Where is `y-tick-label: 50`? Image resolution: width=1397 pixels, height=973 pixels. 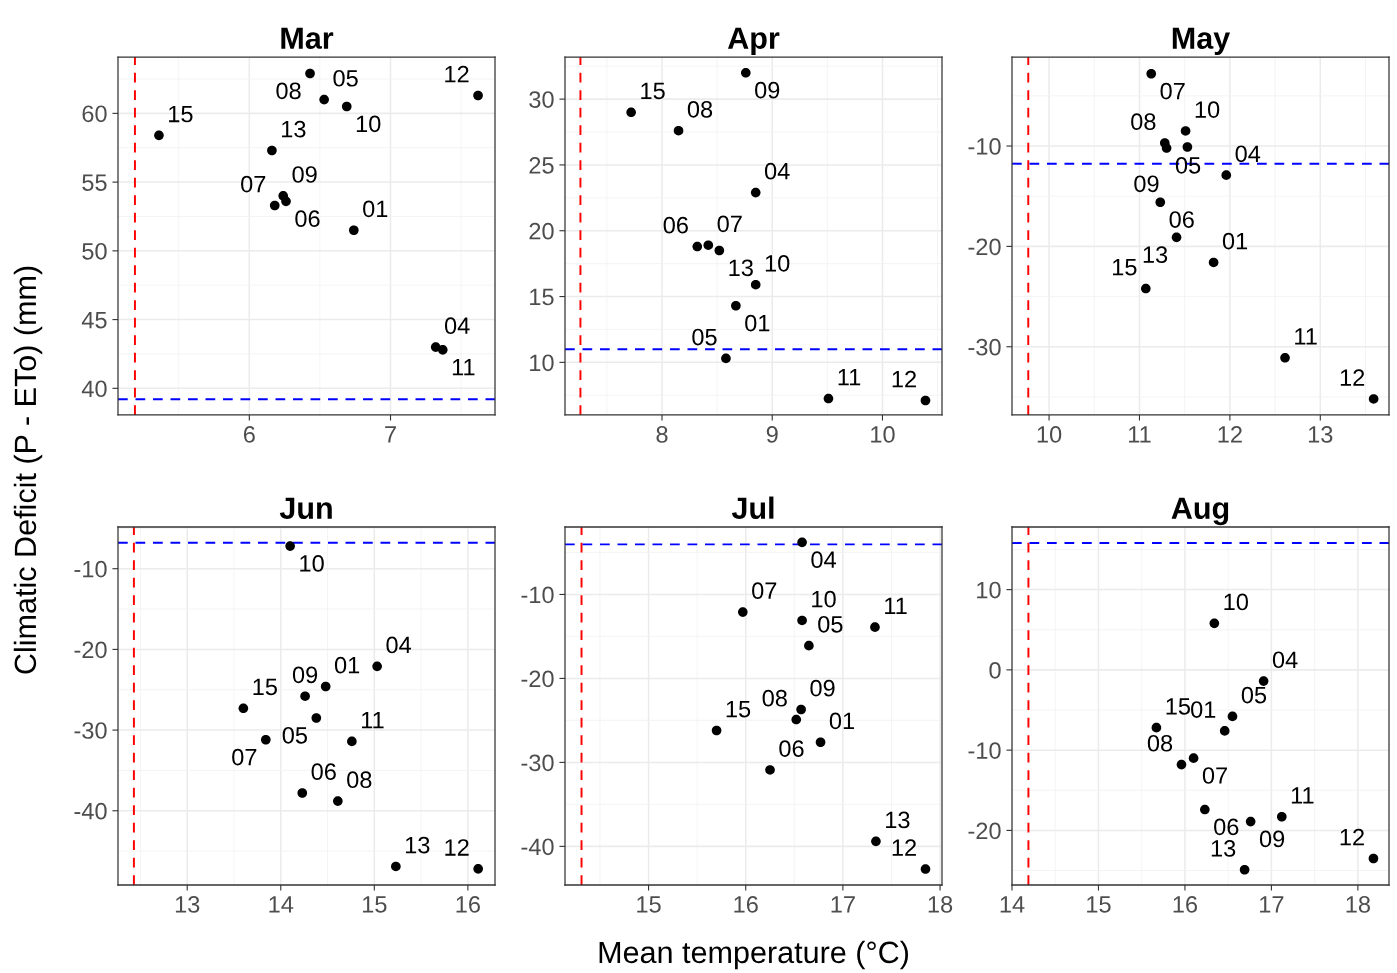 y-tick-label: 50 is located at coordinates (94, 251).